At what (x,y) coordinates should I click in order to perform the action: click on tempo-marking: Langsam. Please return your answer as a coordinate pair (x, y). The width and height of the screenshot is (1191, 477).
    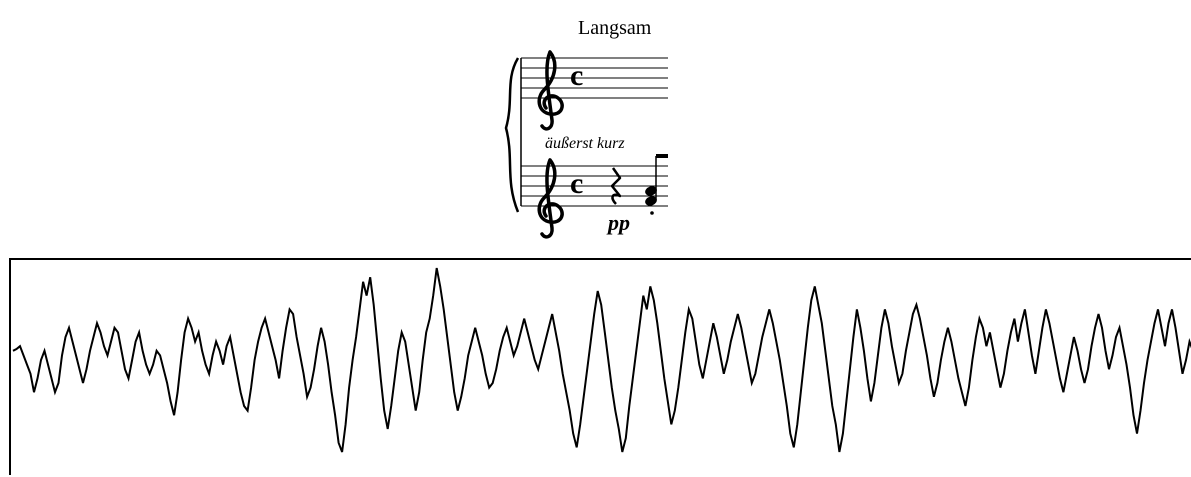
    Looking at the image, I should click on (615, 28).